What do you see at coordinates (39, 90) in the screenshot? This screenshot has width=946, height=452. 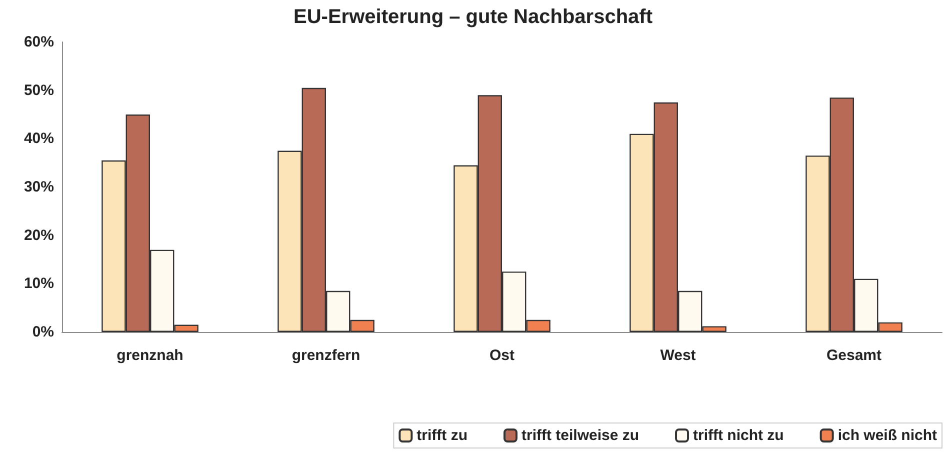 I see `y-tick-label: 50%` at bounding box center [39, 90].